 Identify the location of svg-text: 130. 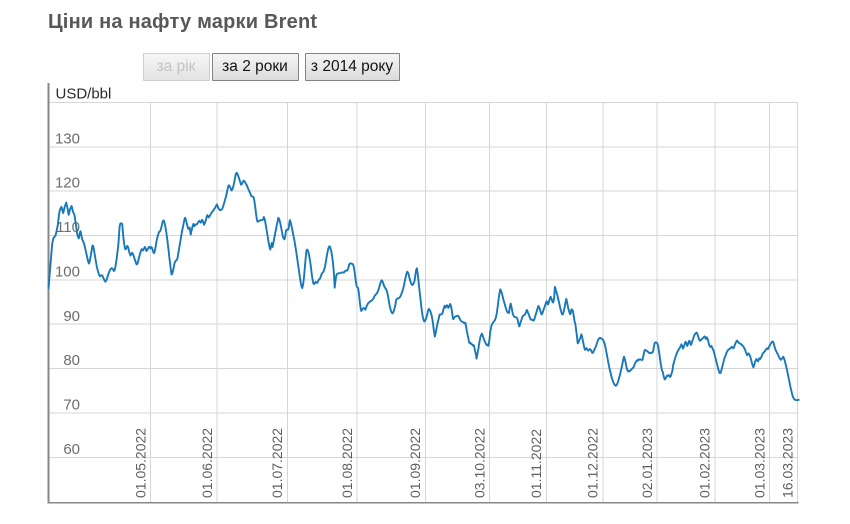
(67, 138).